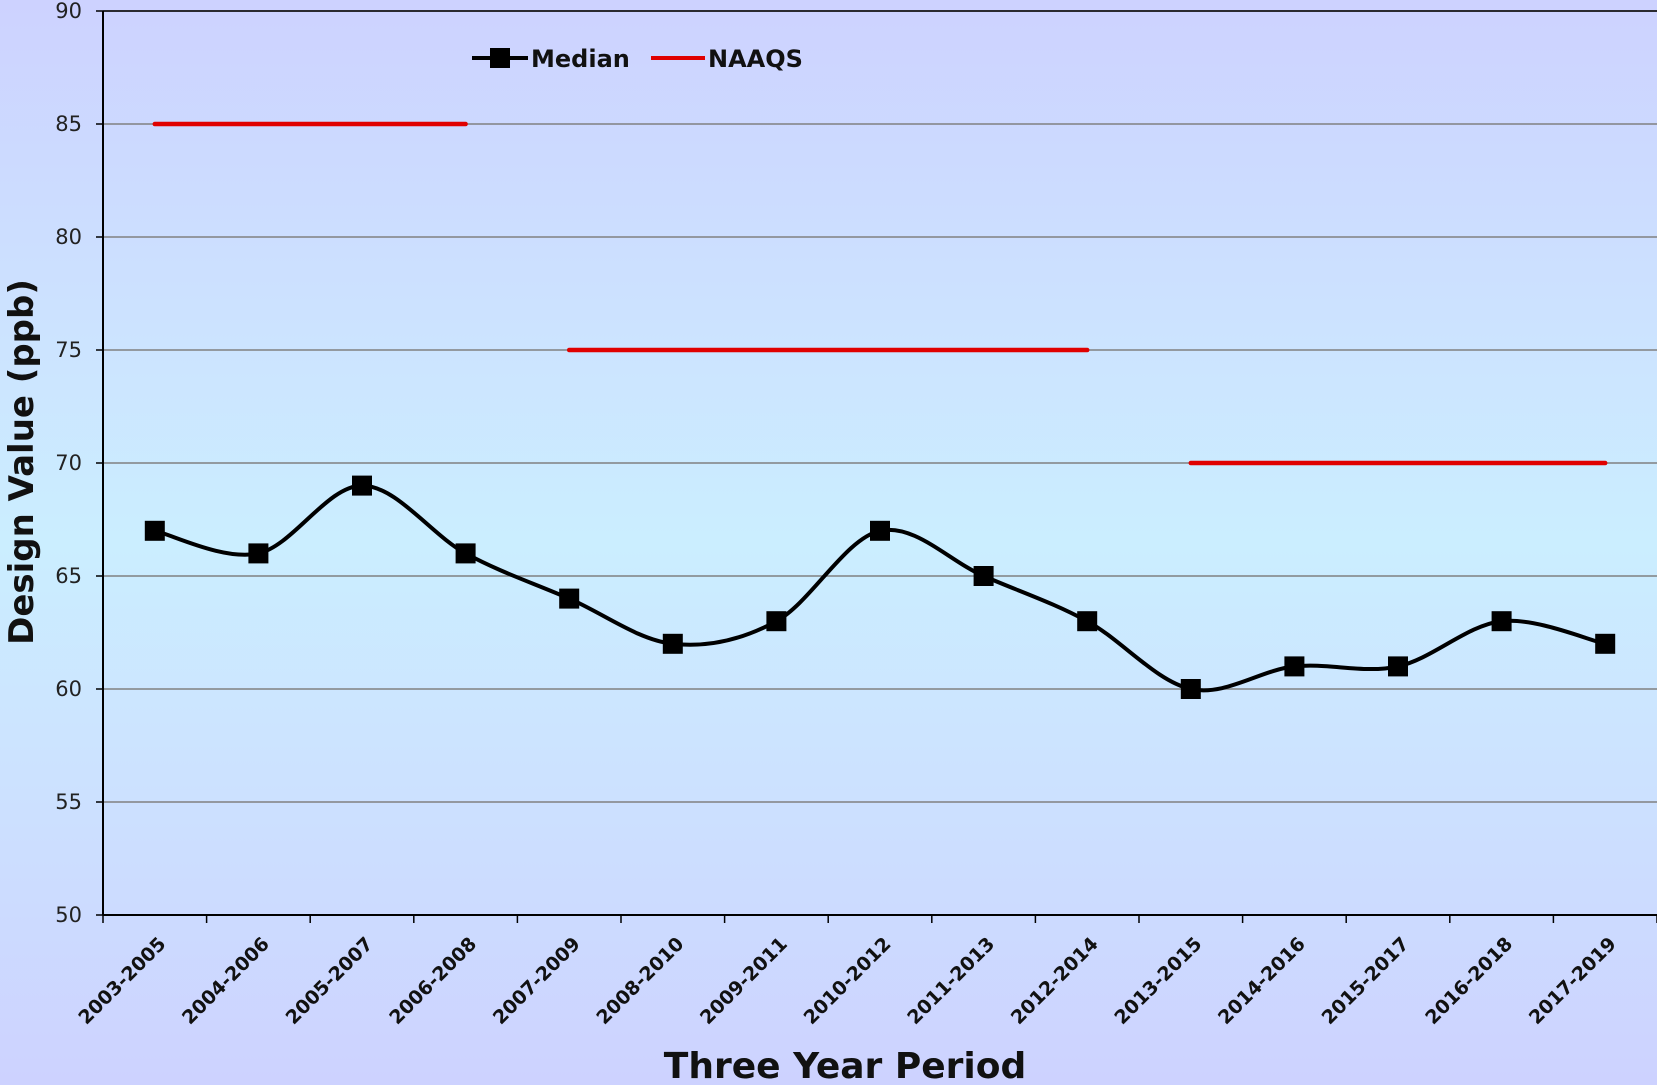 This screenshot has height=1085, width=1657. What do you see at coordinates (68, 915) in the screenshot?
I see `y-tick-label: 50` at bounding box center [68, 915].